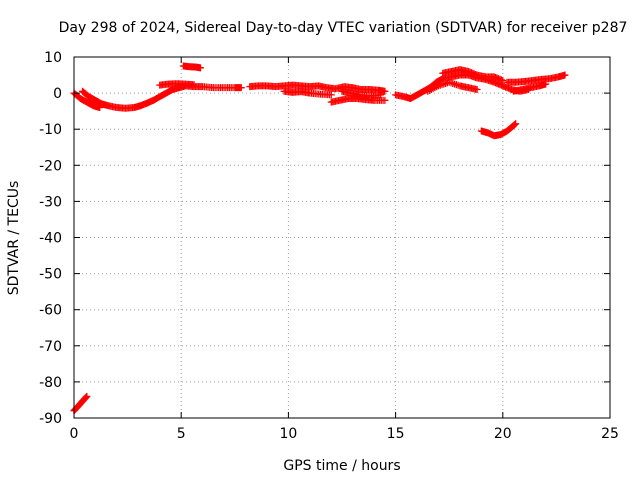 The height and width of the screenshot is (480, 640). Describe the element at coordinates (50, 239) in the screenshot. I see `y-tick-label: -40` at that location.